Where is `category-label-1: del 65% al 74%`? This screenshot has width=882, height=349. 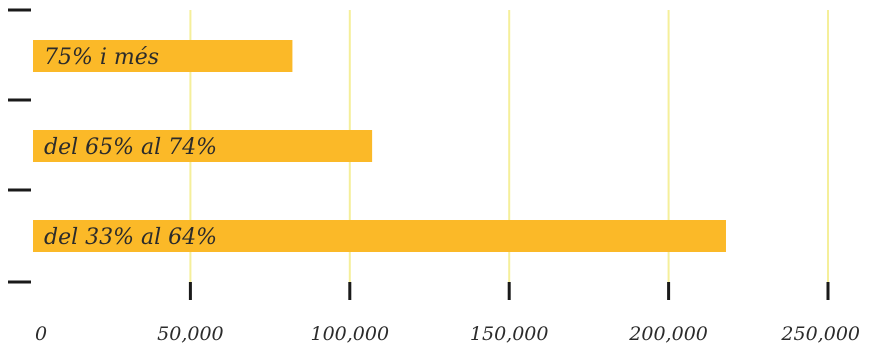
category-label-1: del 65% al 74% is located at coordinates (130, 147).